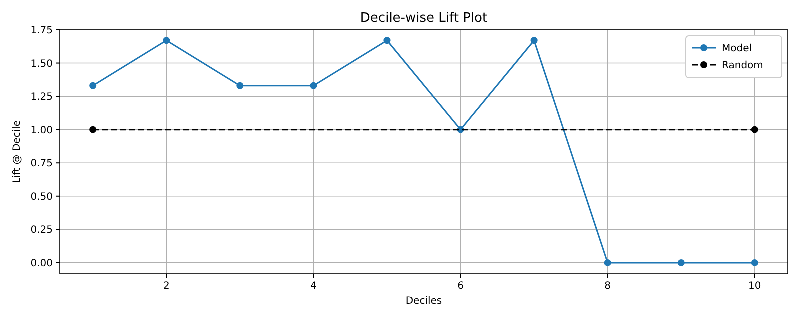  Describe the element at coordinates (41, 130) in the screenshot. I see `y-tick-label: 1.00` at that location.